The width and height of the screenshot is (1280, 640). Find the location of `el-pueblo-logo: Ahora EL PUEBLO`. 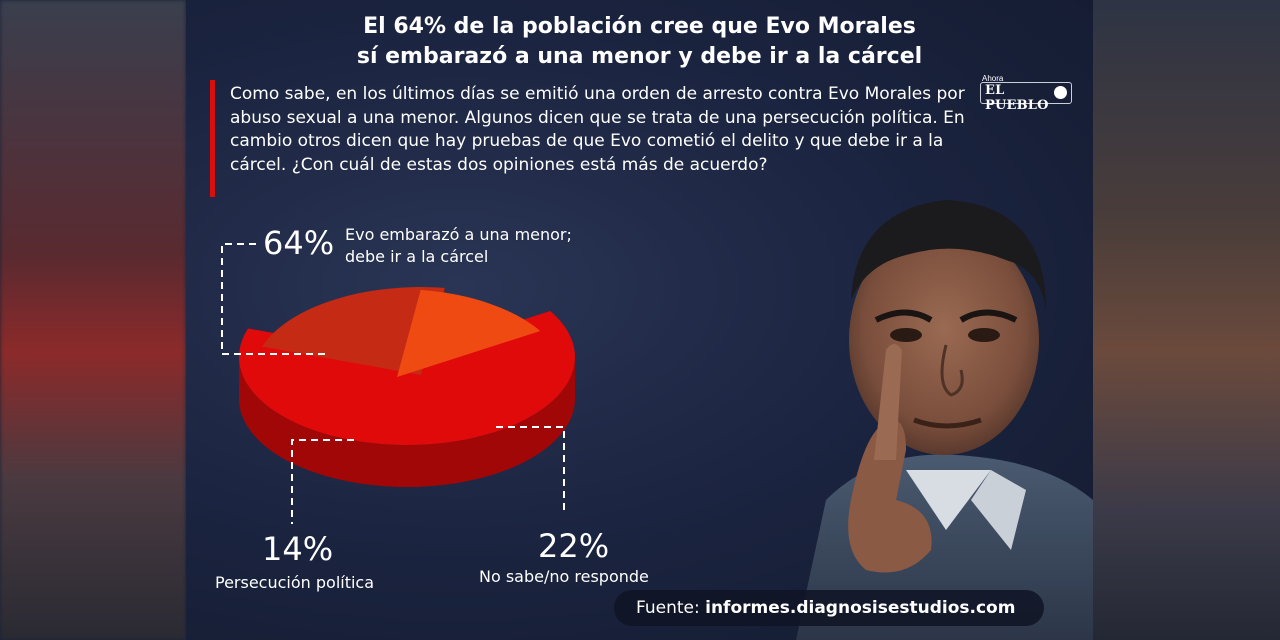

el-pueblo-logo: Ahora EL PUEBLO is located at coordinates (1026, 93).